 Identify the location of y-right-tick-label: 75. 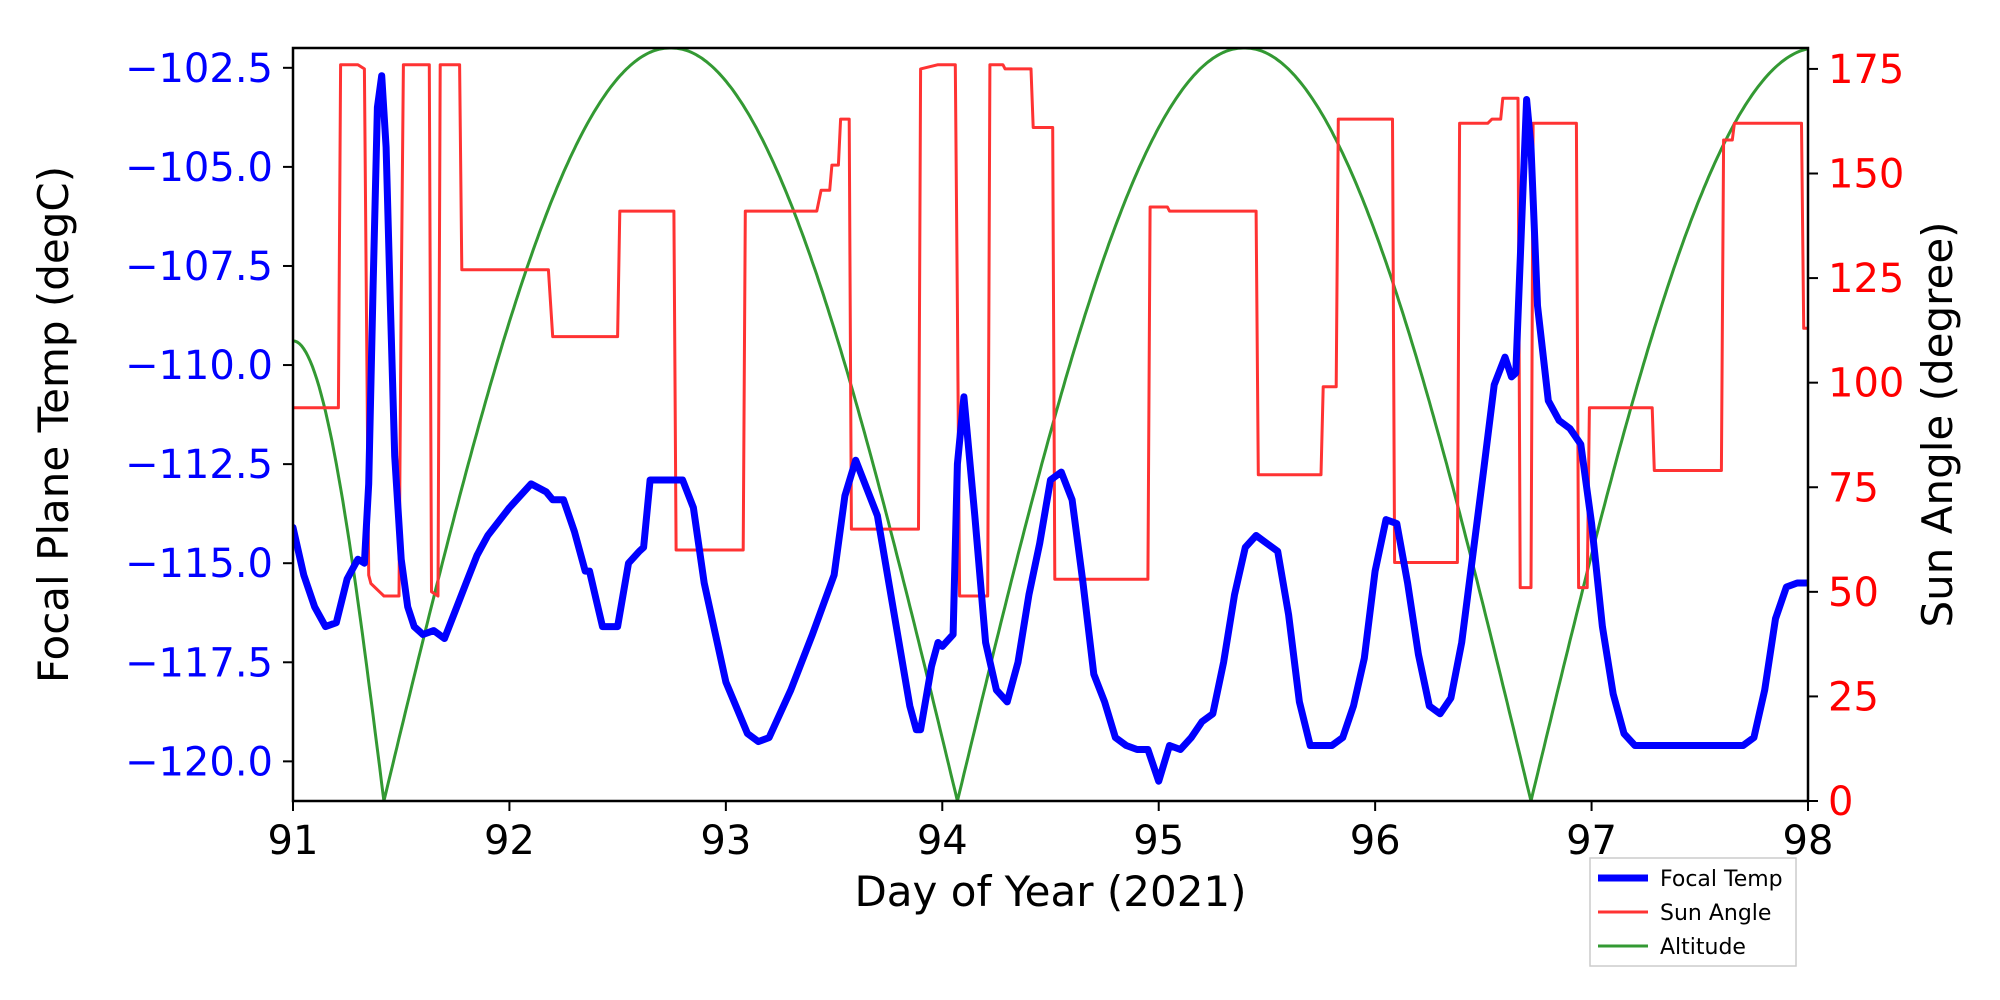
(1853, 488).